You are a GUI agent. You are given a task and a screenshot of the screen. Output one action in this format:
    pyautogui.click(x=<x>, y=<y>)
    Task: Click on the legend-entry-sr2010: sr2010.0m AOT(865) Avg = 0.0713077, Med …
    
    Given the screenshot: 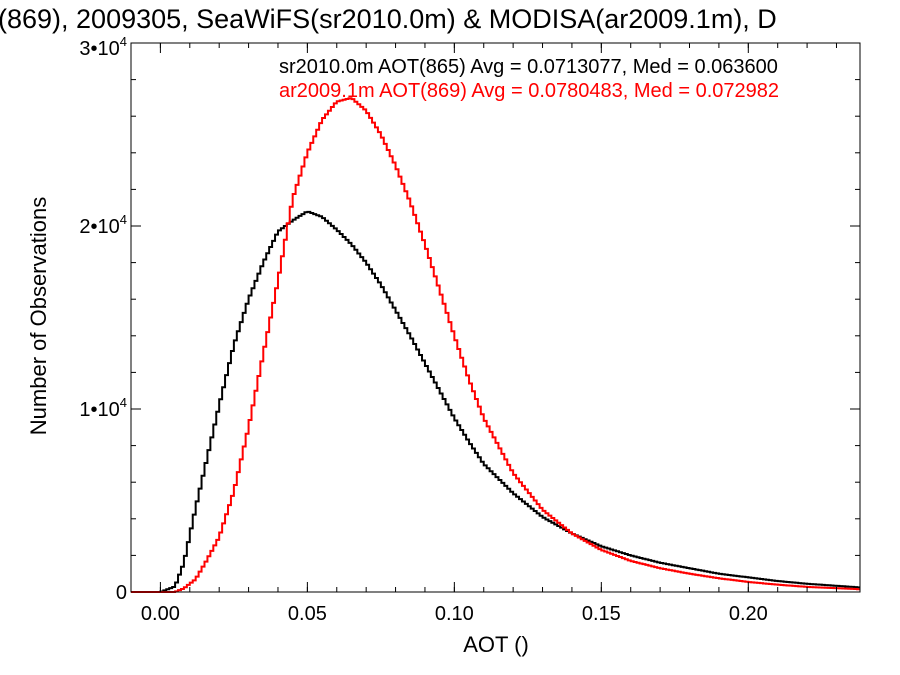 What is the action you would take?
    pyautogui.click(x=528, y=67)
    